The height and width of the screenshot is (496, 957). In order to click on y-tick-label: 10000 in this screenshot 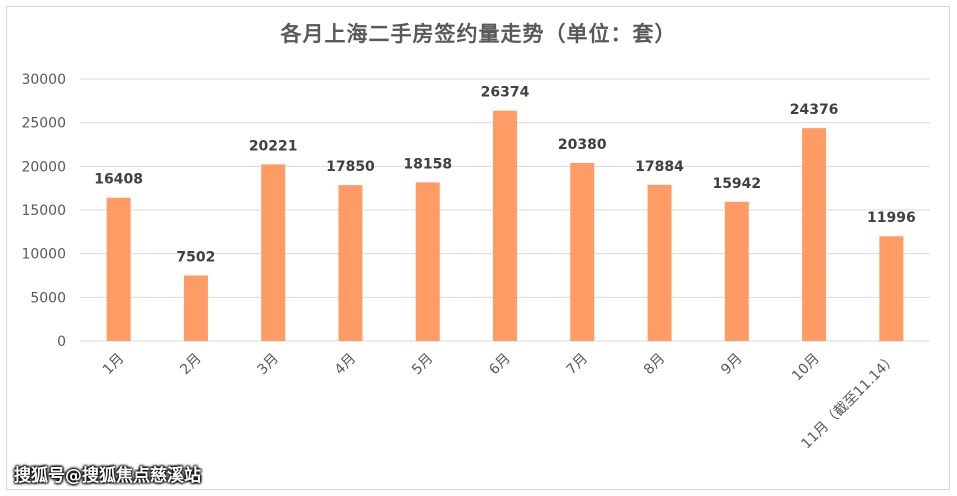, I will do `click(43, 255)`.